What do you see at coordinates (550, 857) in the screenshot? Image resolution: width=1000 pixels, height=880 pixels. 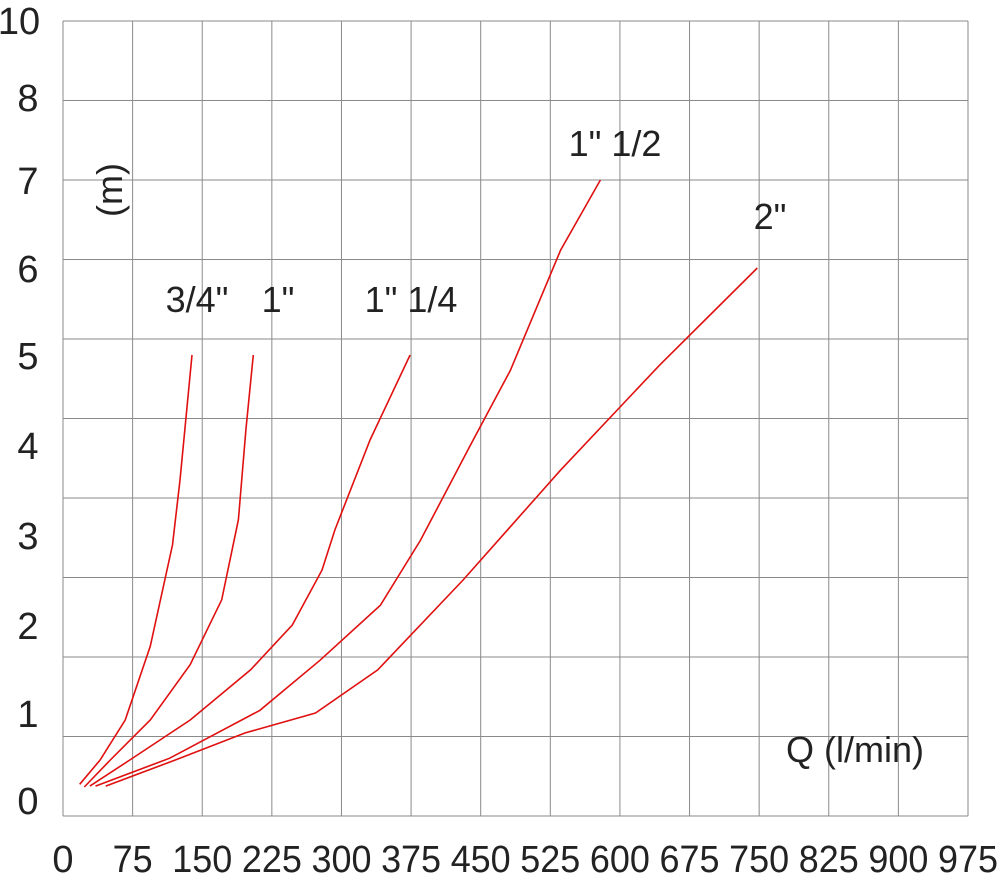 I see `x-tick-label: 525` at bounding box center [550, 857].